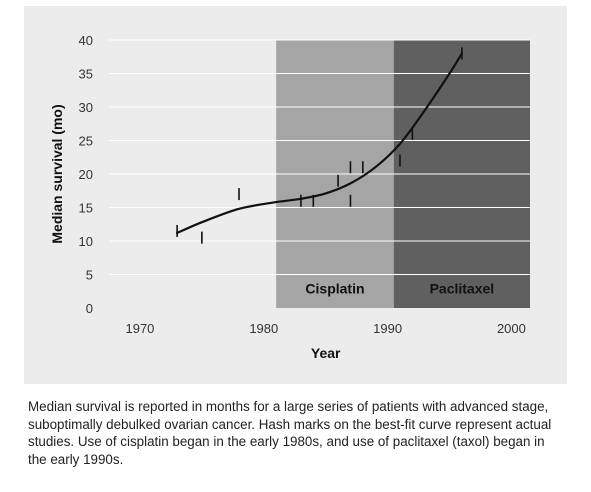 The width and height of the screenshot is (591, 492). What do you see at coordinates (86, 241) in the screenshot?
I see `y-tick-label-10: 10` at bounding box center [86, 241].